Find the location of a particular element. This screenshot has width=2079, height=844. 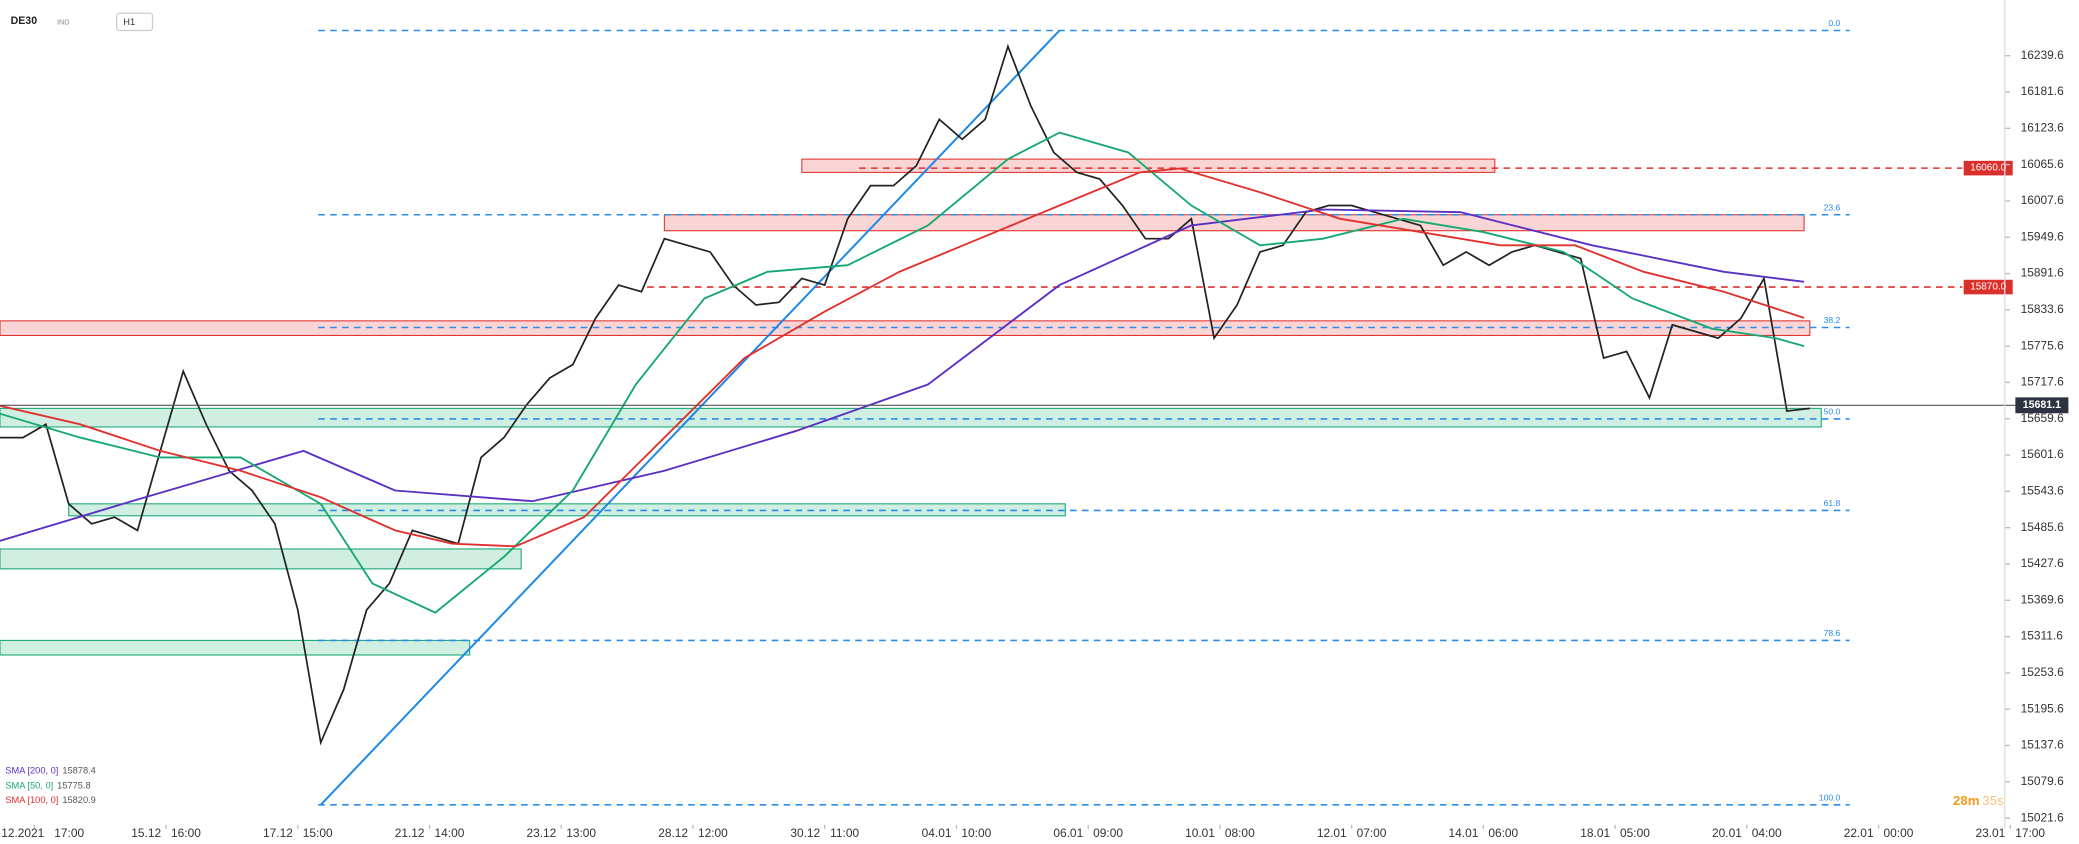

y-tick-label: 16123.6 is located at coordinates (2042, 127).